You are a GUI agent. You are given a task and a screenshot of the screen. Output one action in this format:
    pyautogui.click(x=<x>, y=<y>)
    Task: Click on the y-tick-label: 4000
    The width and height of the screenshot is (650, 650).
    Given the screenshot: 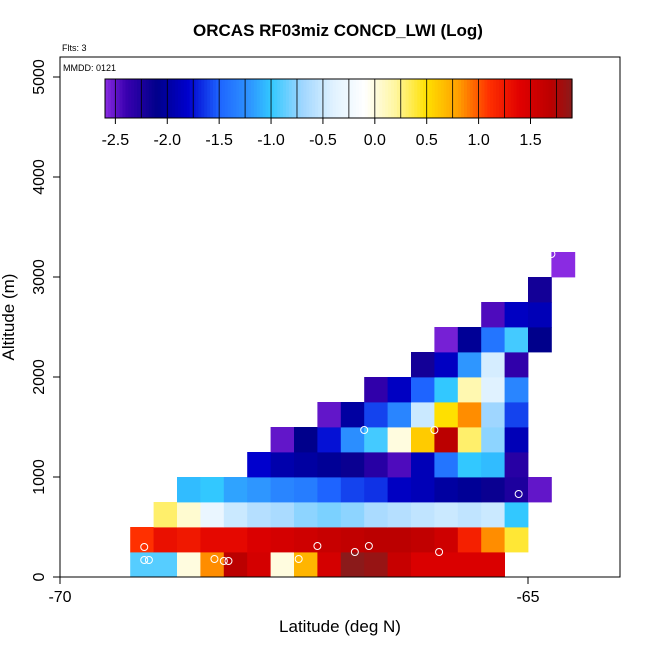 What is the action you would take?
    pyautogui.click(x=39, y=177)
    